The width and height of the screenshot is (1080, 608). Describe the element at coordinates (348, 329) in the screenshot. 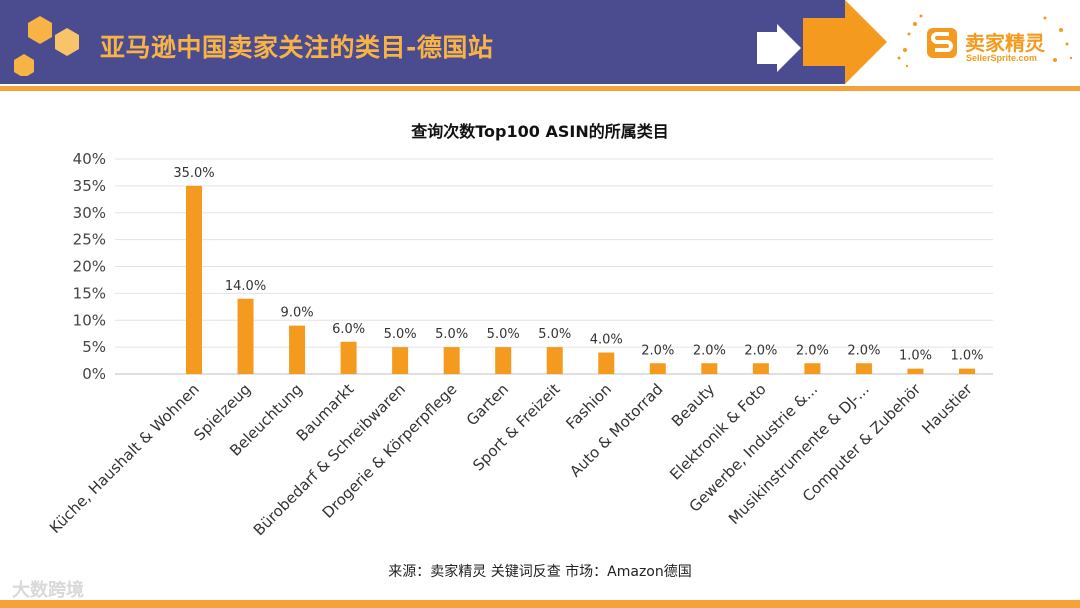

I see `data-label: 6.0%` at that location.